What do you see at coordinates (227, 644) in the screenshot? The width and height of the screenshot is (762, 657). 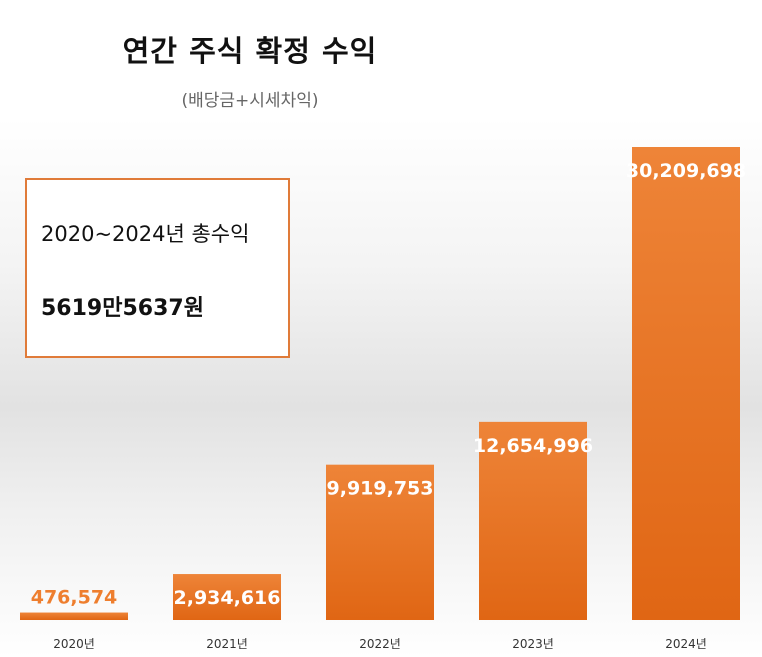 I see `x-tick-label-1: 2021년` at bounding box center [227, 644].